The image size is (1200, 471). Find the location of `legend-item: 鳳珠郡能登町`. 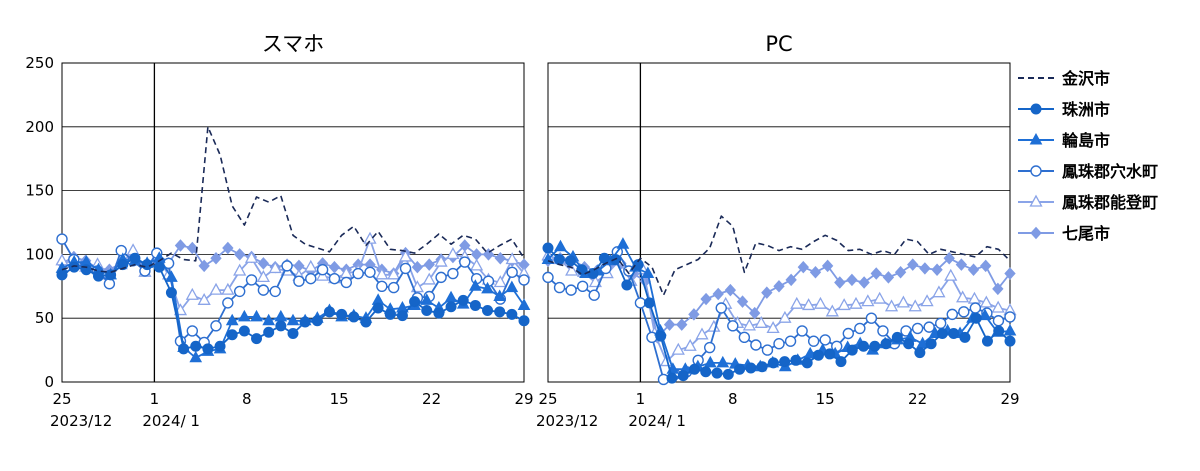

legend-item: 鳳珠郡能登町 is located at coordinates (1088, 202).